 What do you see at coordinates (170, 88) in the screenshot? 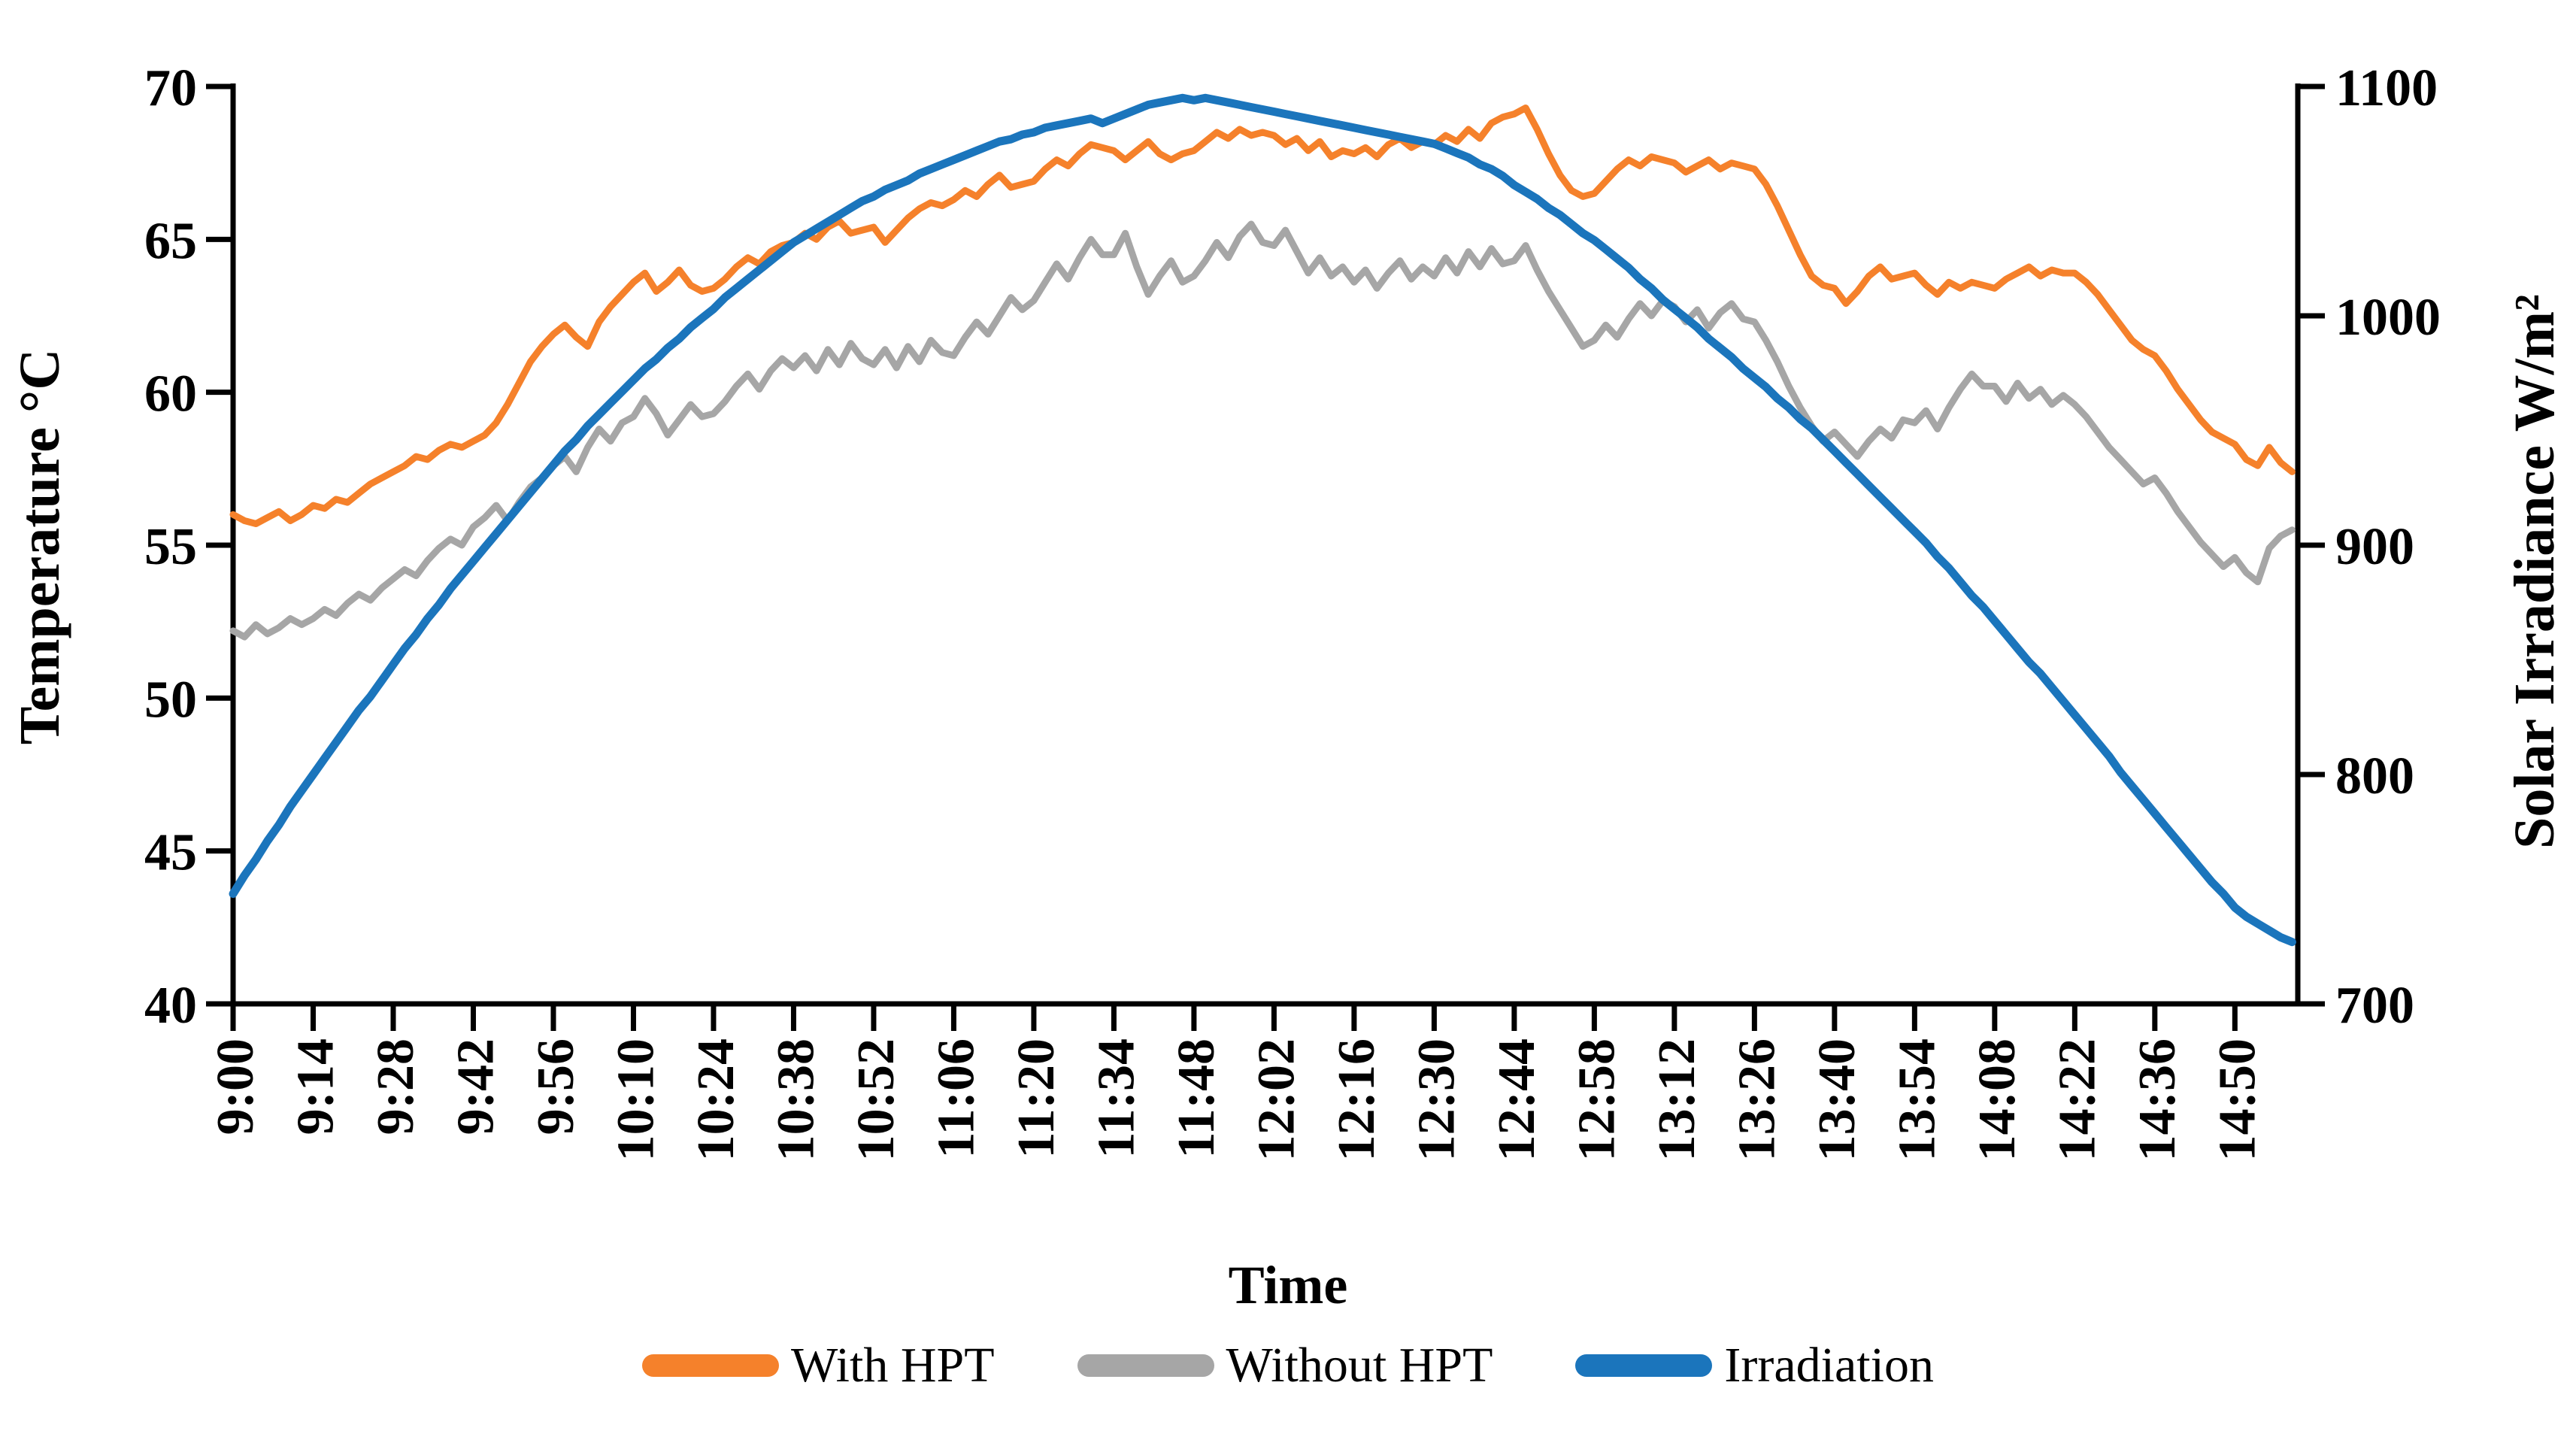
I see `y-left-tick-label: 70` at bounding box center [170, 88].